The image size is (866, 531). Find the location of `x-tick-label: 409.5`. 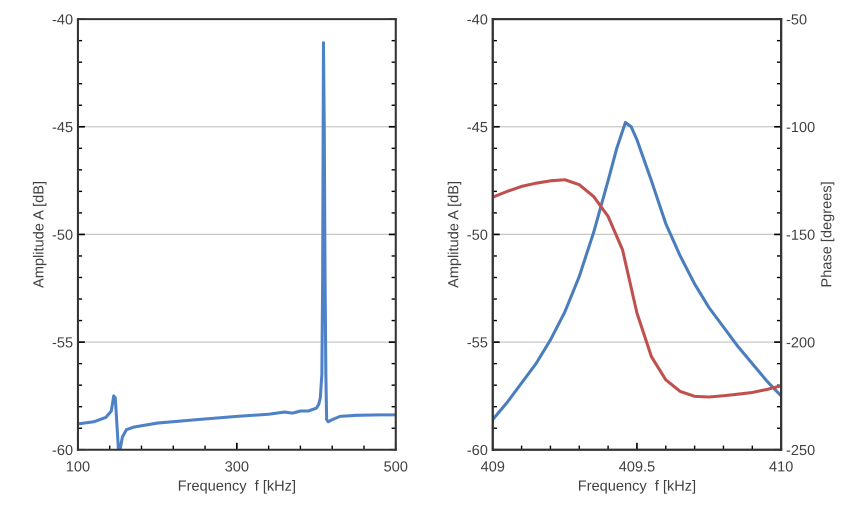

x-tick-label: 409.5 is located at coordinates (637, 466).